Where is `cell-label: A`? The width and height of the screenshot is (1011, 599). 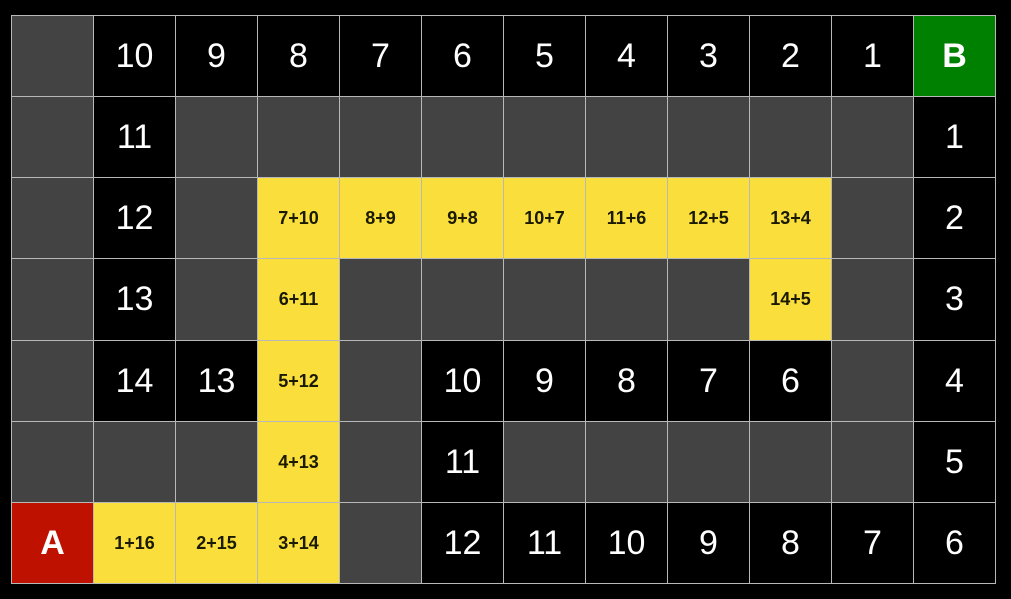 cell-label: A is located at coordinates (52, 542).